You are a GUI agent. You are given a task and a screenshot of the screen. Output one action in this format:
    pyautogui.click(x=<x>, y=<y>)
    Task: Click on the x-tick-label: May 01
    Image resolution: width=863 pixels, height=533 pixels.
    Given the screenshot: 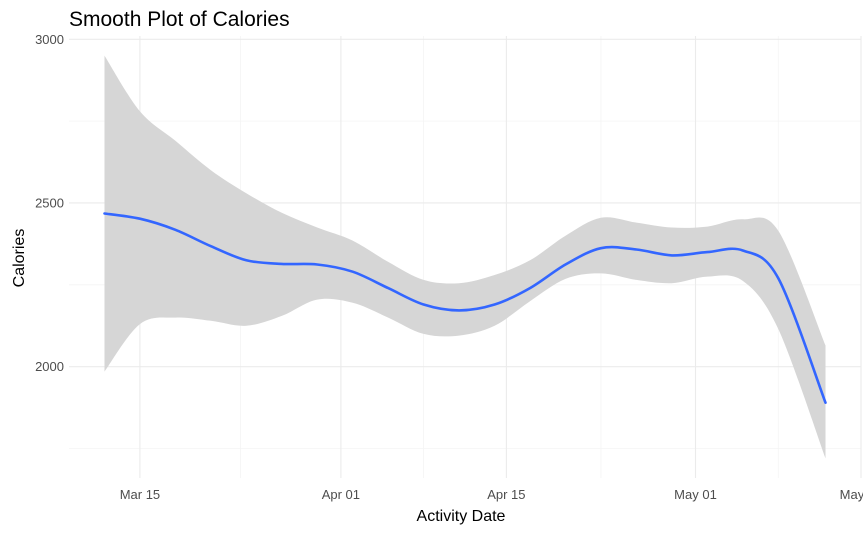 What is the action you would take?
    pyautogui.click(x=695, y=494)
    